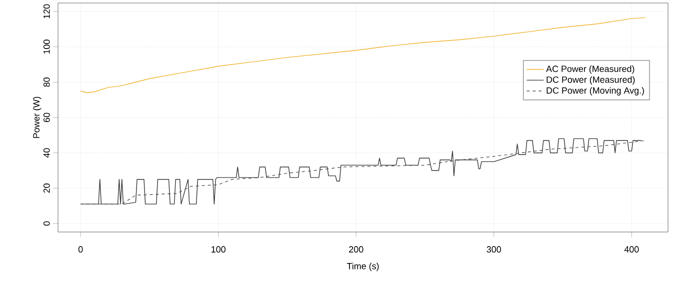 The width and height of the screenshot is (675, 291). Describe the element at coordinates (46, 11) in the screenshot. I see `y-tick-label: 120` at that location.